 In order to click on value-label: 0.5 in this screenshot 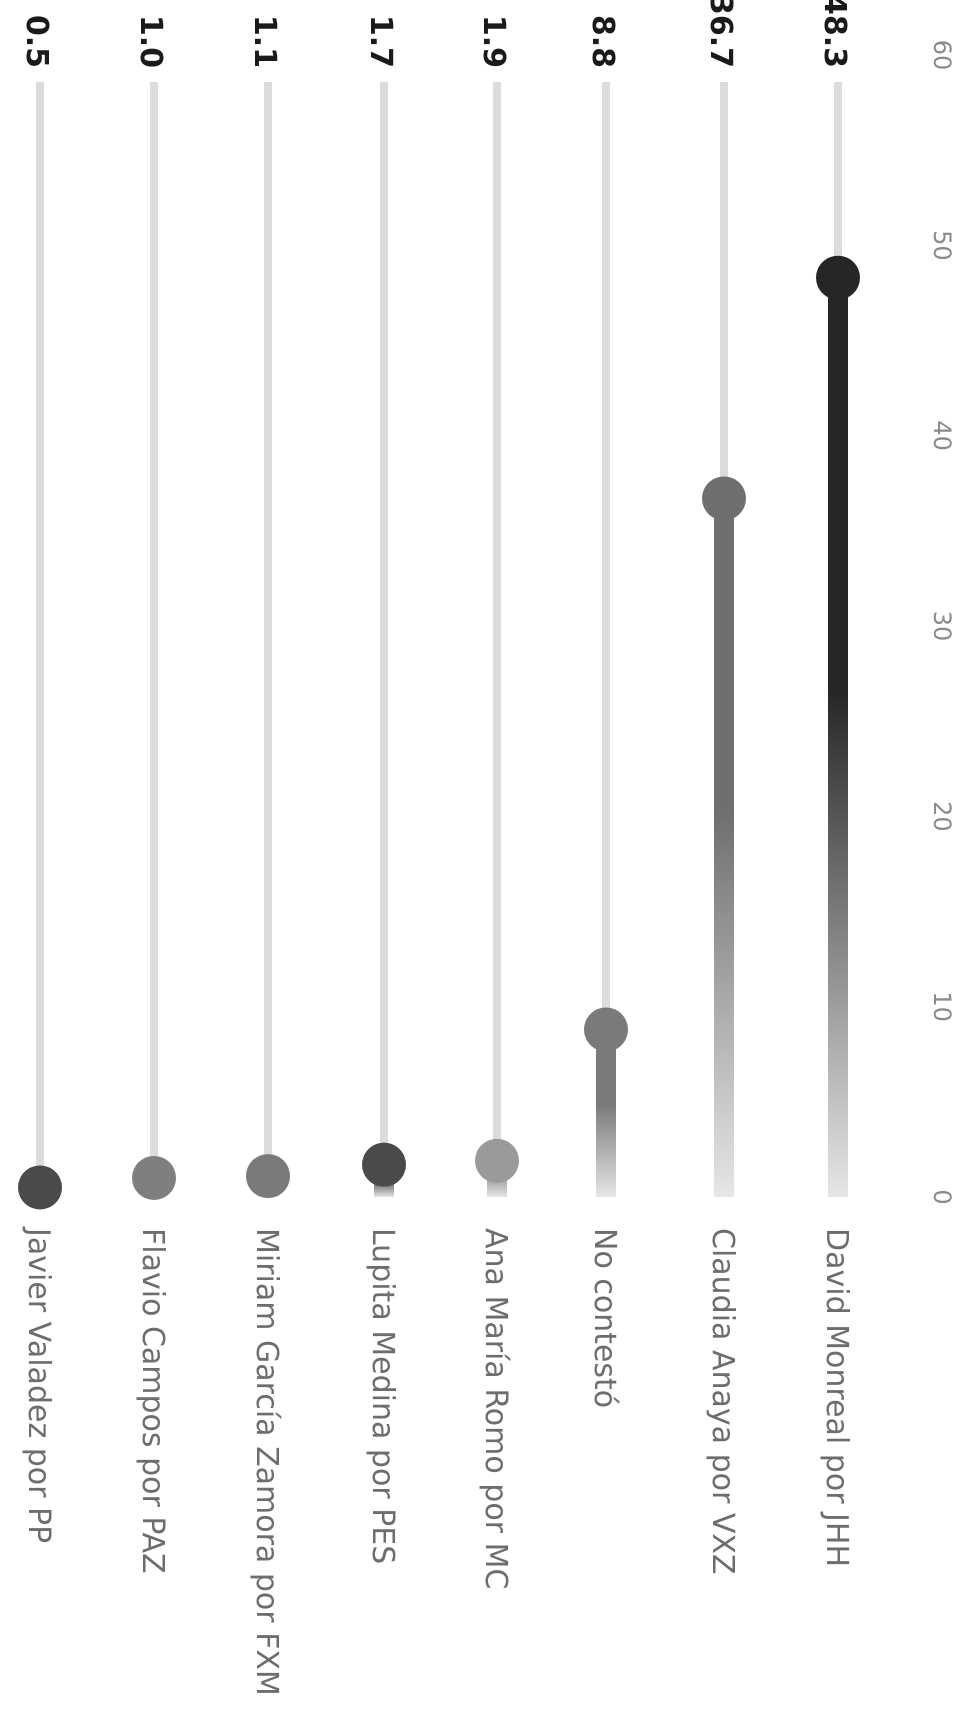, I will do `click(36, 41)`.